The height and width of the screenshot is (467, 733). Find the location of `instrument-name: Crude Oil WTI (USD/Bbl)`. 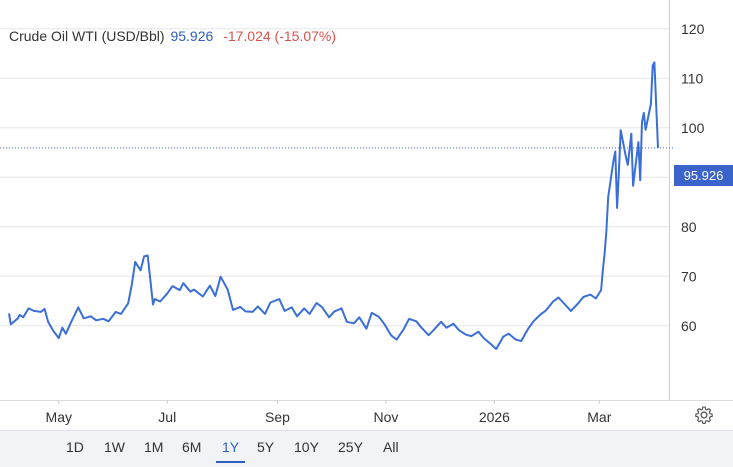

instrument-name: Crude Oil WTI (USD/Bbl) is located at coordinates (87, 36).